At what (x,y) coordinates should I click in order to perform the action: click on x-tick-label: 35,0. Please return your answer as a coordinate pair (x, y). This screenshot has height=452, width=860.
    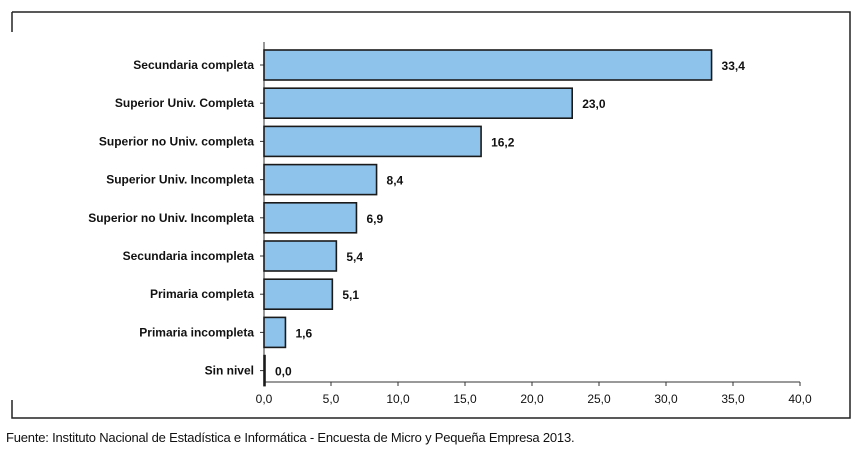
    Looking at the image, I should click on (733, 399).